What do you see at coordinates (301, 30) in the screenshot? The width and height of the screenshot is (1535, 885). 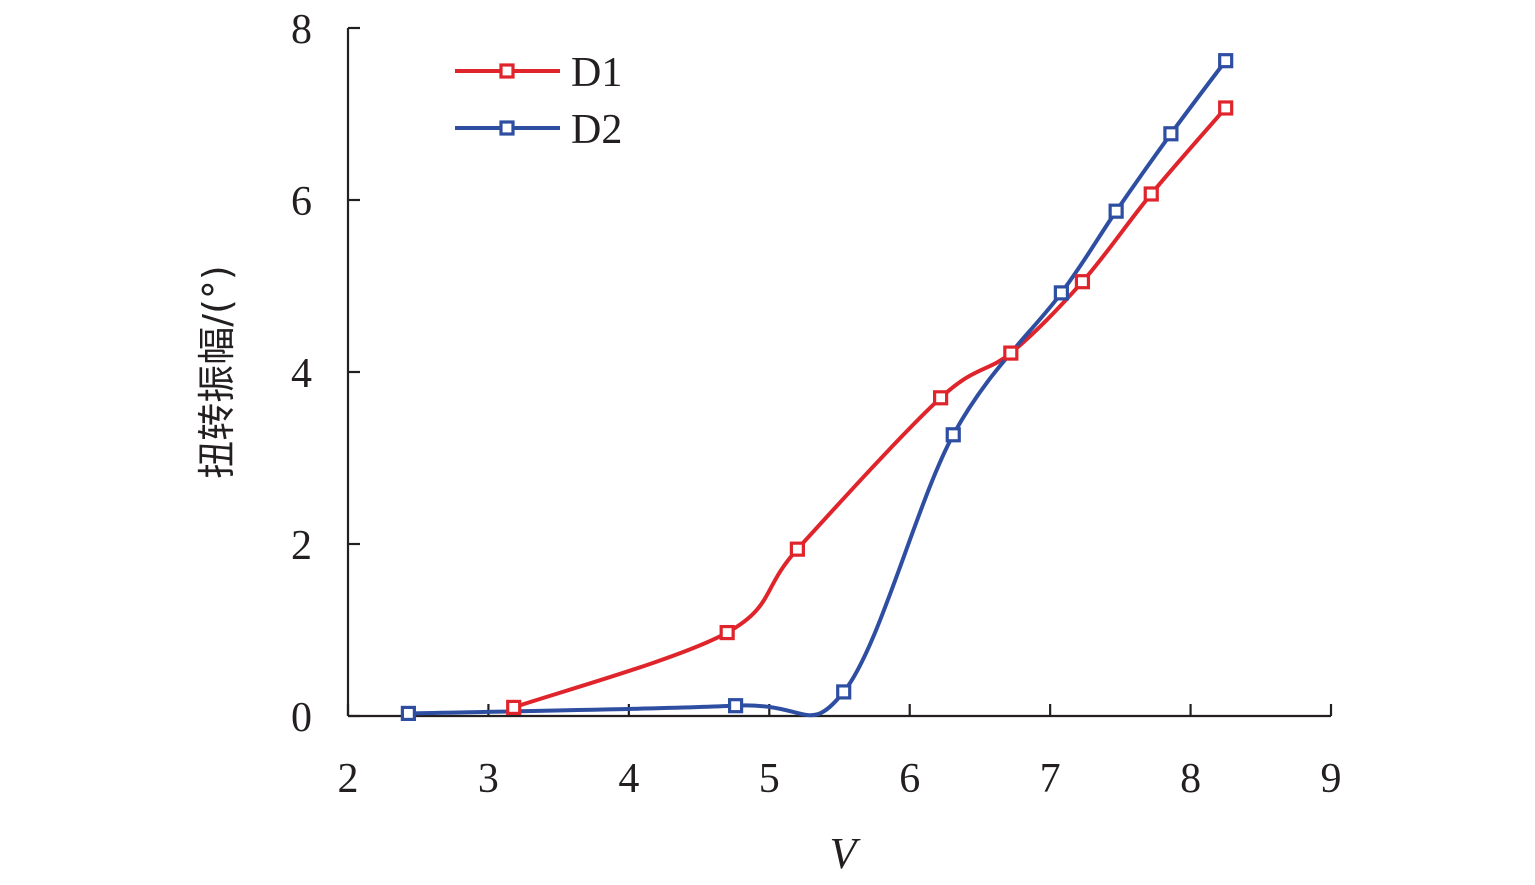 I see `y-tick-label: 8` at bounding box center [301, 30].